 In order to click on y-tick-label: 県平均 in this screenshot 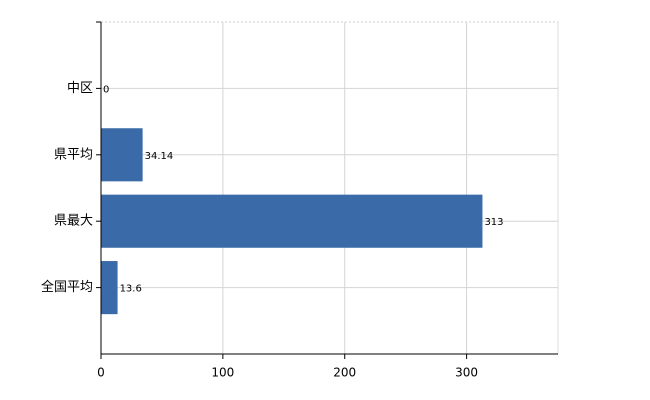, I will do `click(73, 154)`.